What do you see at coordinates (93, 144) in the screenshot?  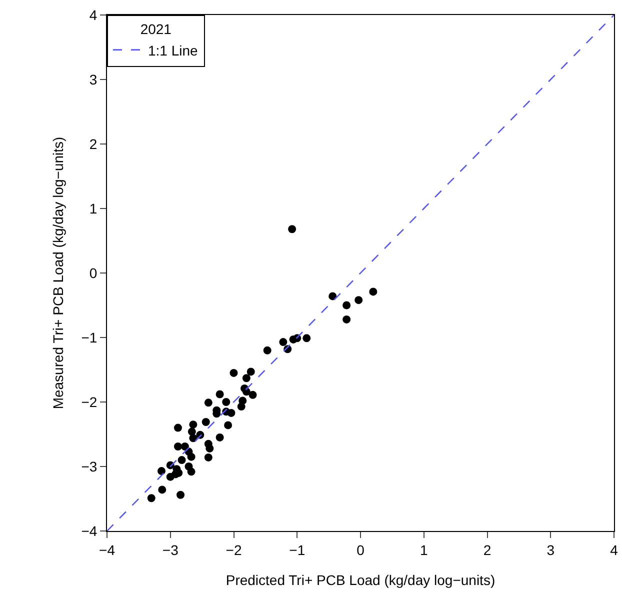 I see `y-tick-label: 2` at bounding box center [93, 144].